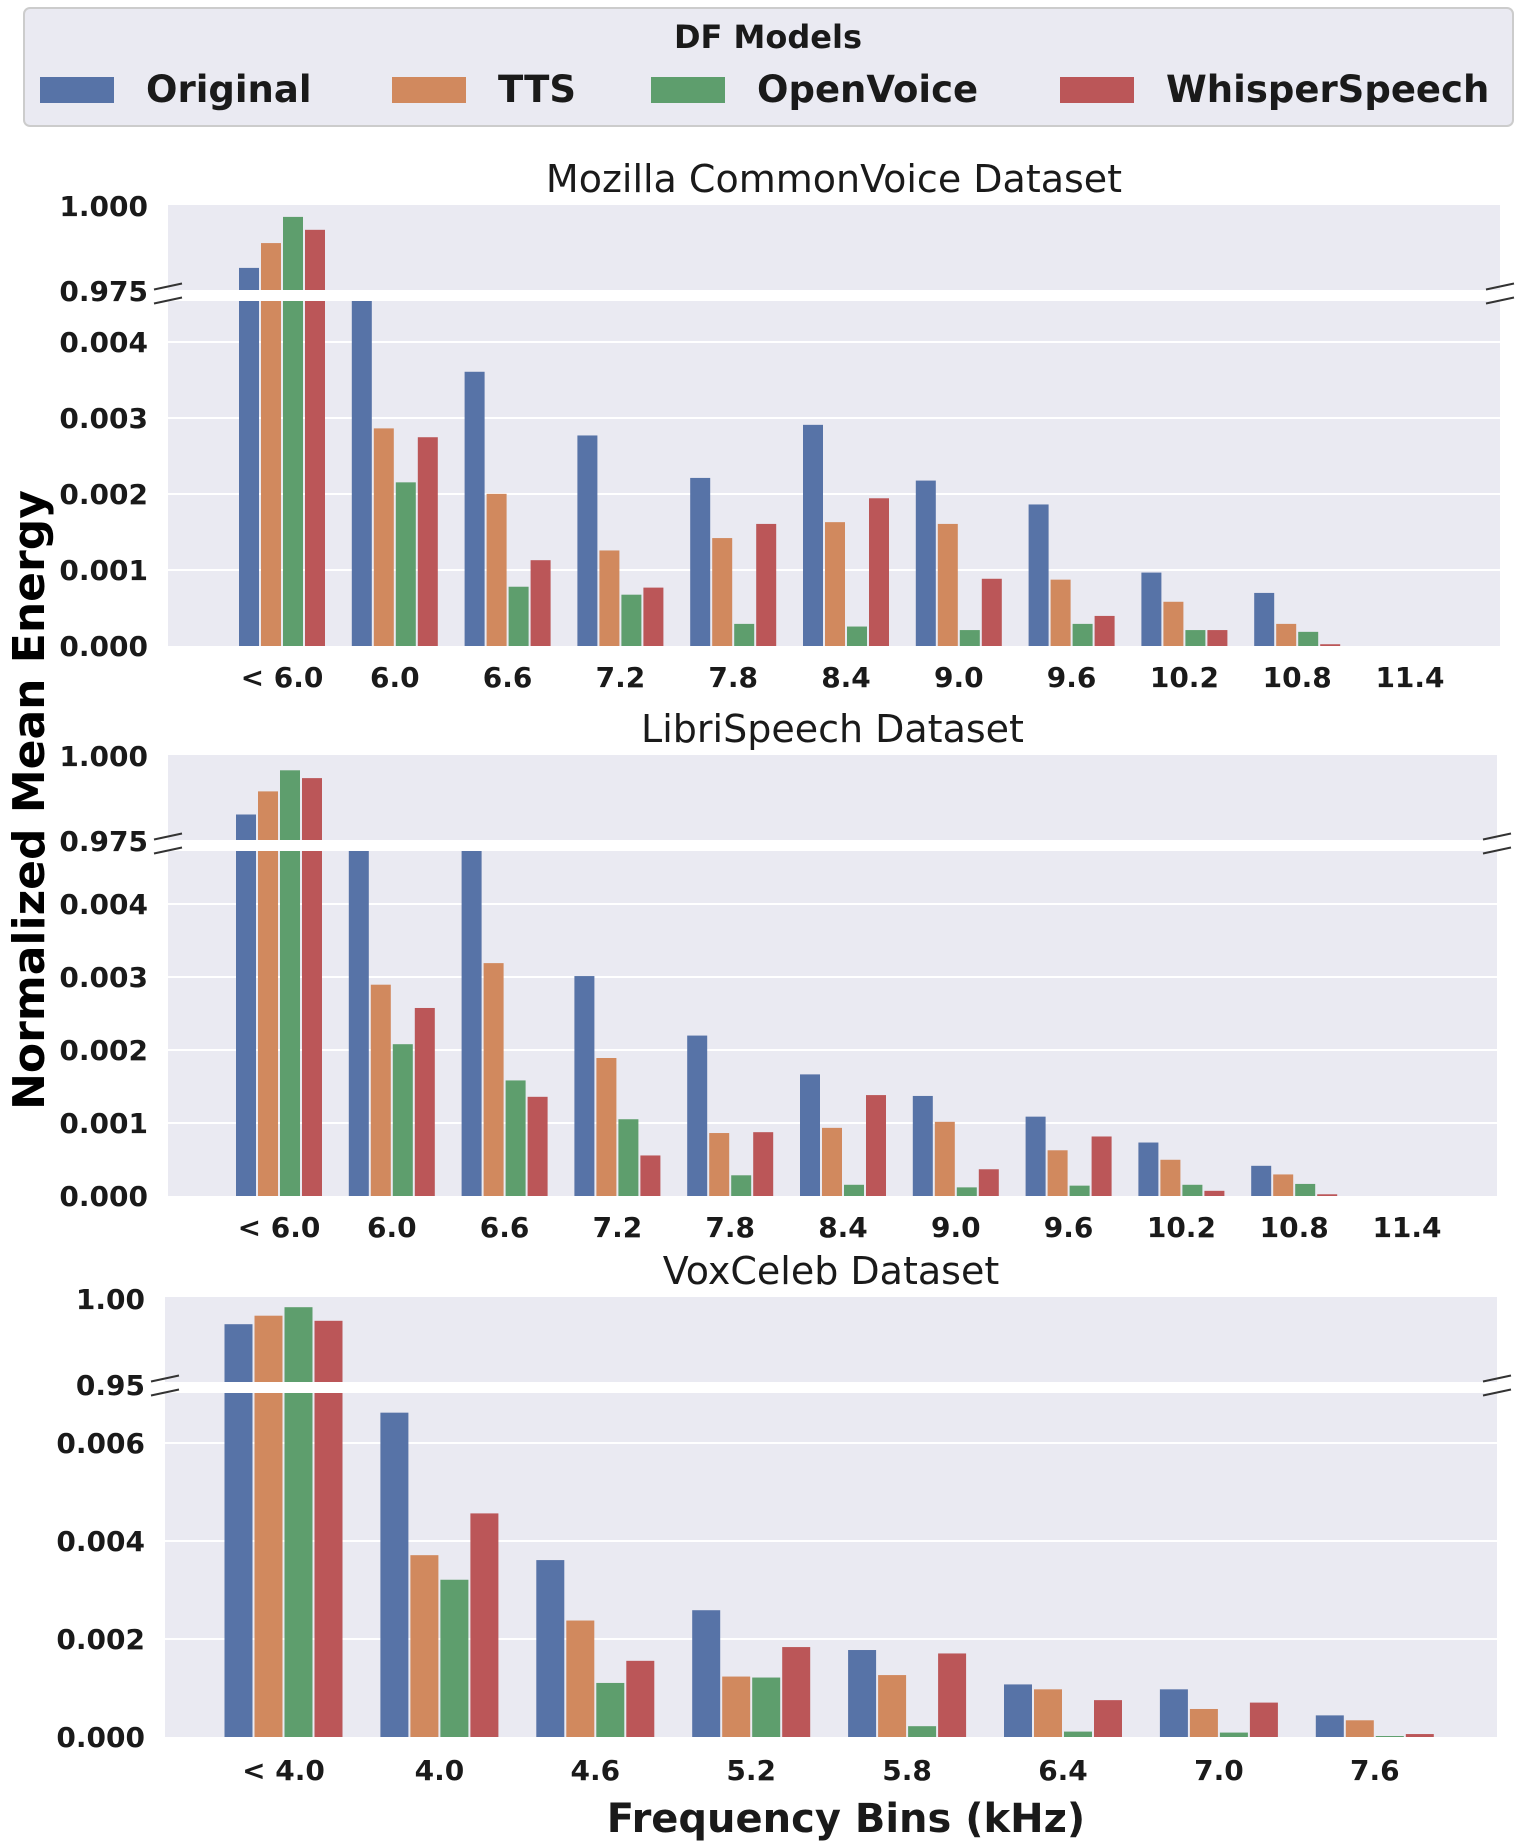  What do you see at coordinates (395, 677) in the screenshot?
I see `x-tick-label-0-1: 6.0` at bounding box center [395, 677].